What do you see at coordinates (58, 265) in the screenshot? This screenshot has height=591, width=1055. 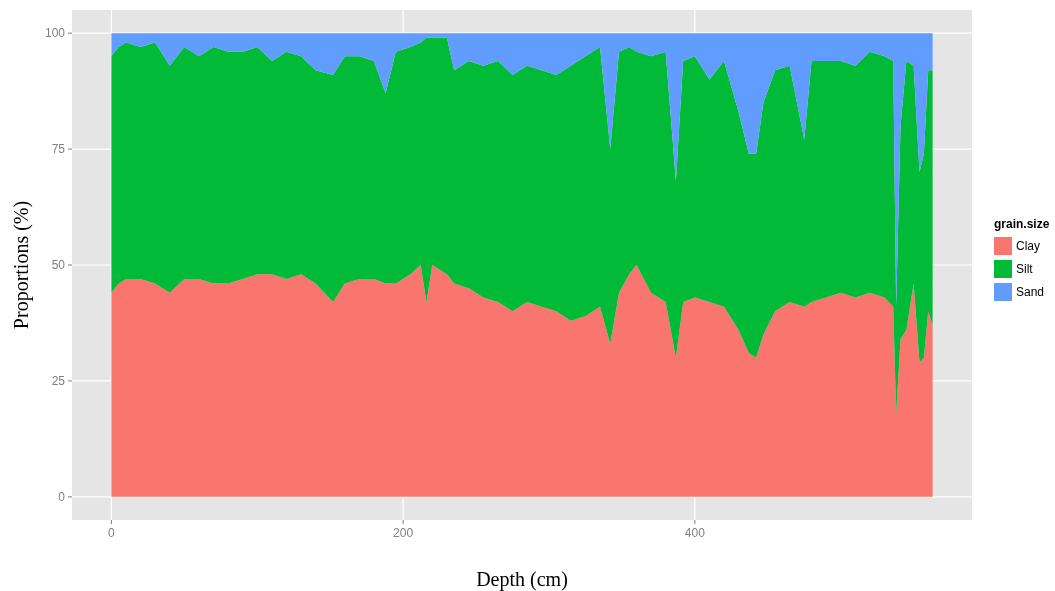 I see `y-tick-label: 50` at bounding box center [58, 265].